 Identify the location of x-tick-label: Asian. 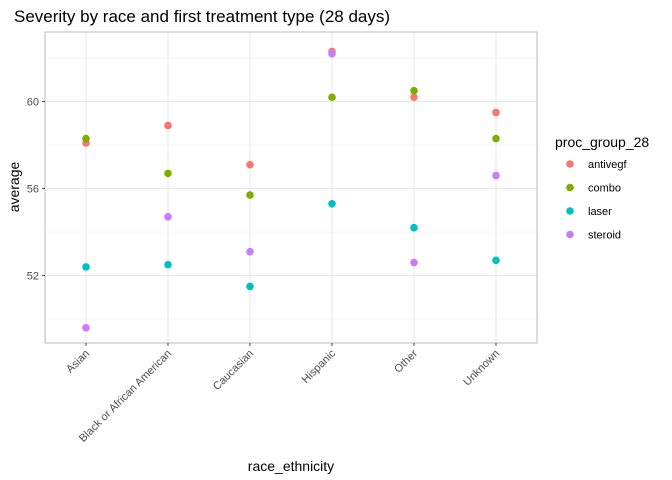
(78, 362).